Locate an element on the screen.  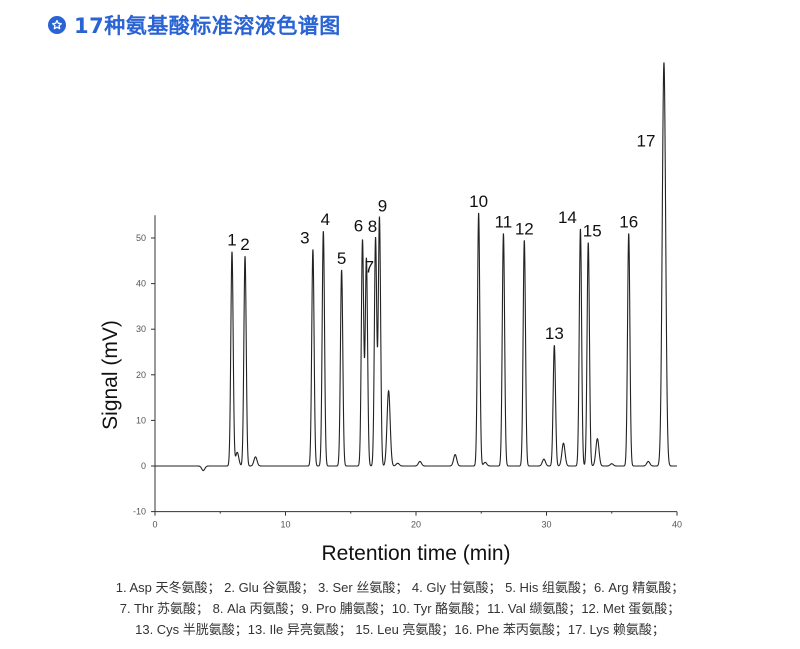
peak-label: 12 is located at coordinates (524, 228).